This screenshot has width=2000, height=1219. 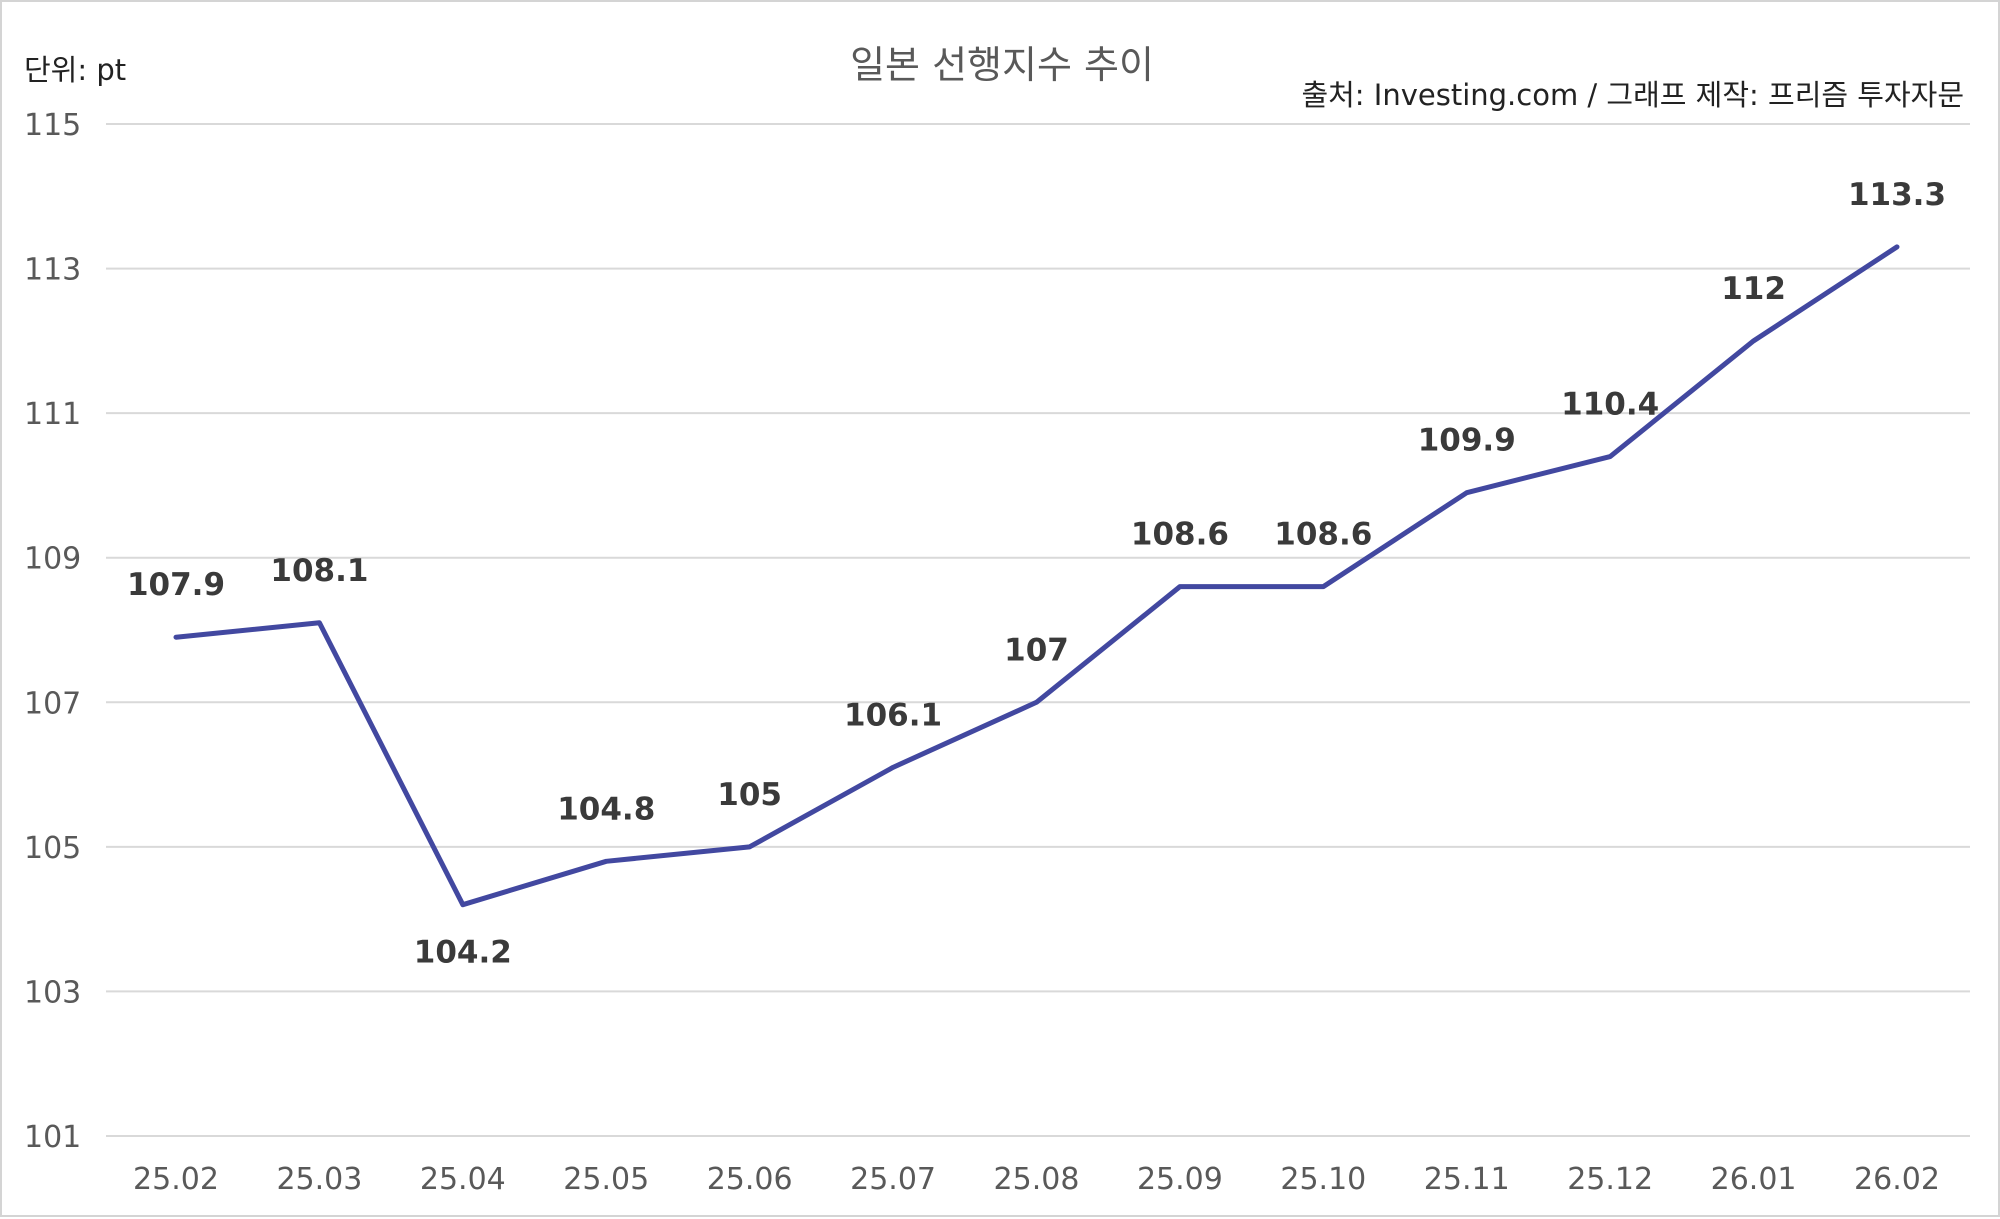 What do you see at coordinates (176, 1179) in the screenshot?
I see `x-tick-label: 25.02` at bounding box center [176, 1179].